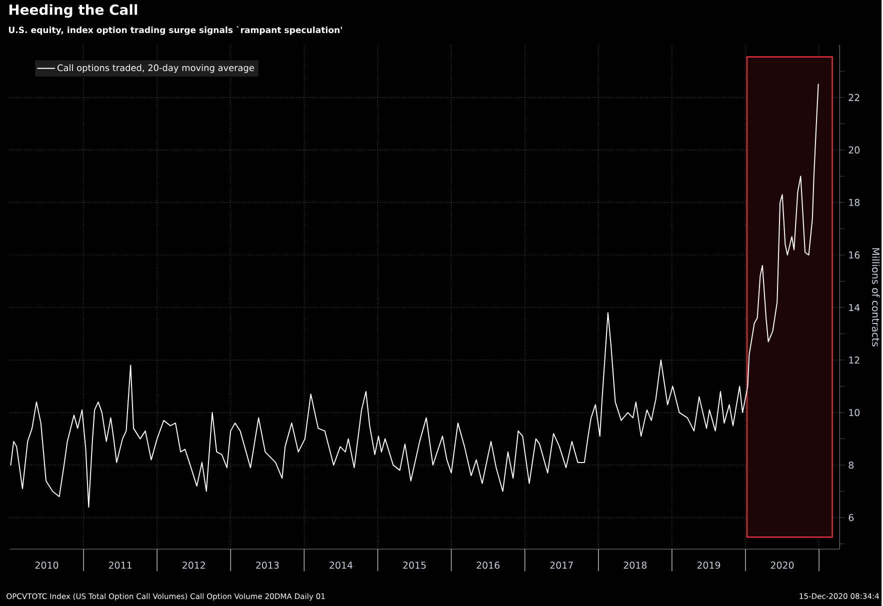  I want to click on x-tick-label: 2011, so click(120, 565).